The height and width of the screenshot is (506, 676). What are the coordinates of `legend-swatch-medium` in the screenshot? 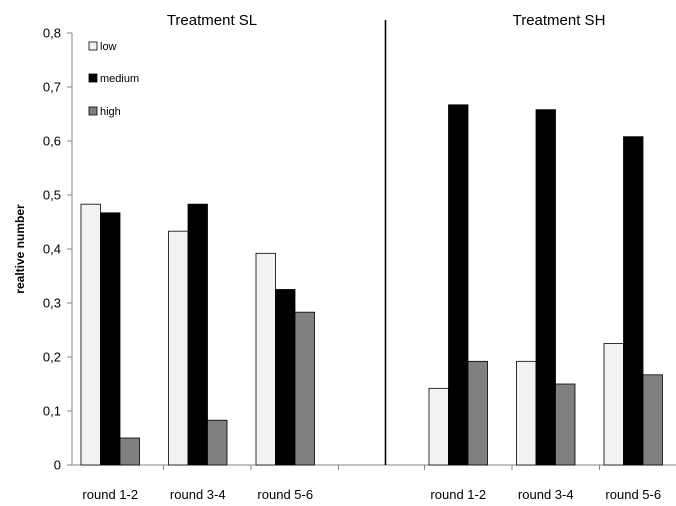 It's located at (93, 78).